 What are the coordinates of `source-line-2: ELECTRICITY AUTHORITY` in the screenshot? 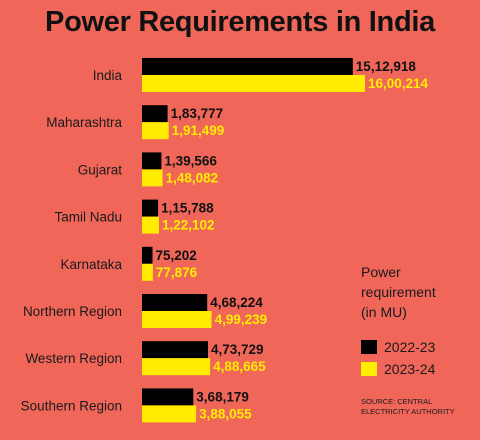 It's located at (408, 411).